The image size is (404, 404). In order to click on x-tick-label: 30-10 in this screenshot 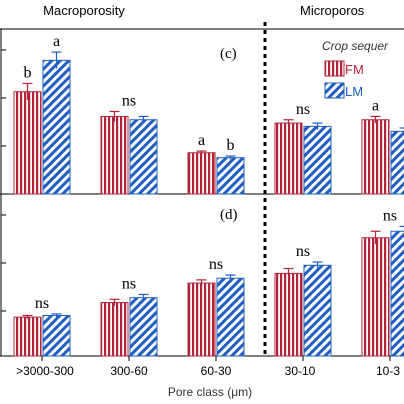, I will do `click(300, 371)`.